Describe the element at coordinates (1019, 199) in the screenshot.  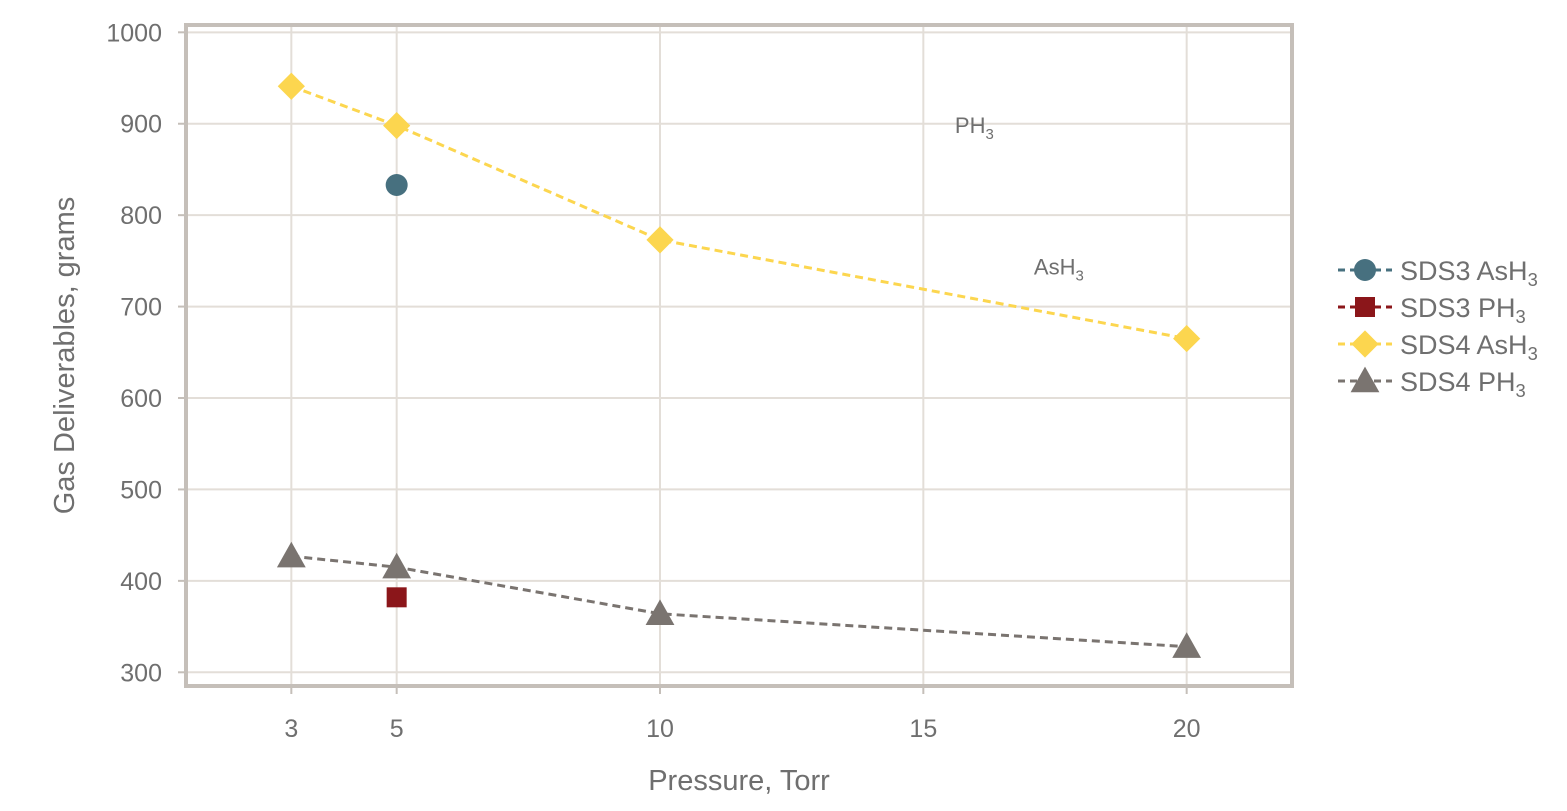
I see `annotations: PH3 AsH3` at that location.